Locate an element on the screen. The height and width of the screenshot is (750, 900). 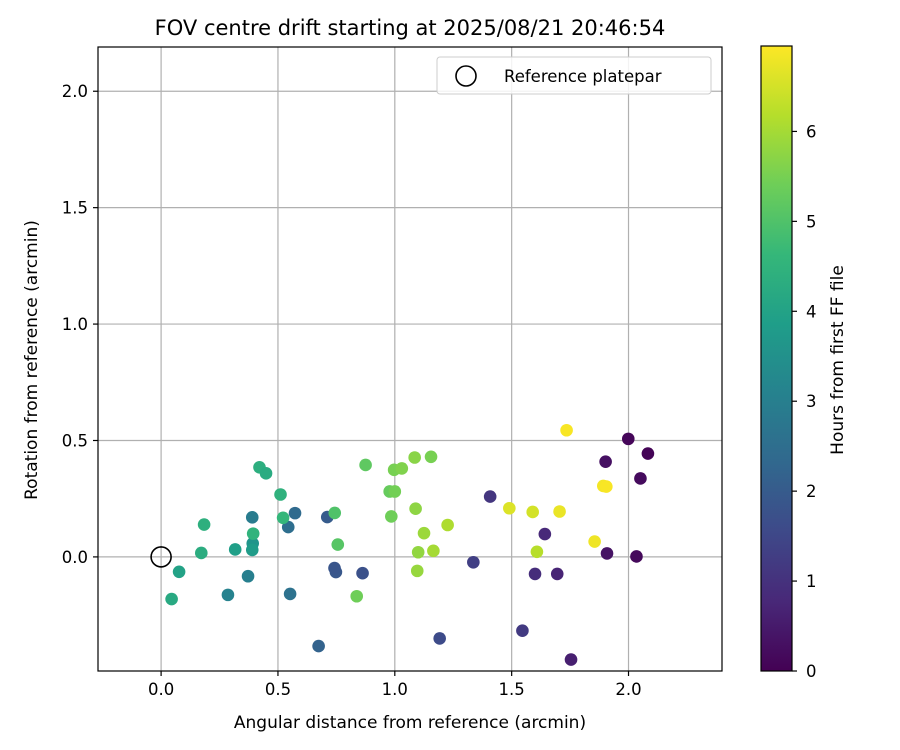
x-tick-label: 2.0 is located at coordinates (628, 689).